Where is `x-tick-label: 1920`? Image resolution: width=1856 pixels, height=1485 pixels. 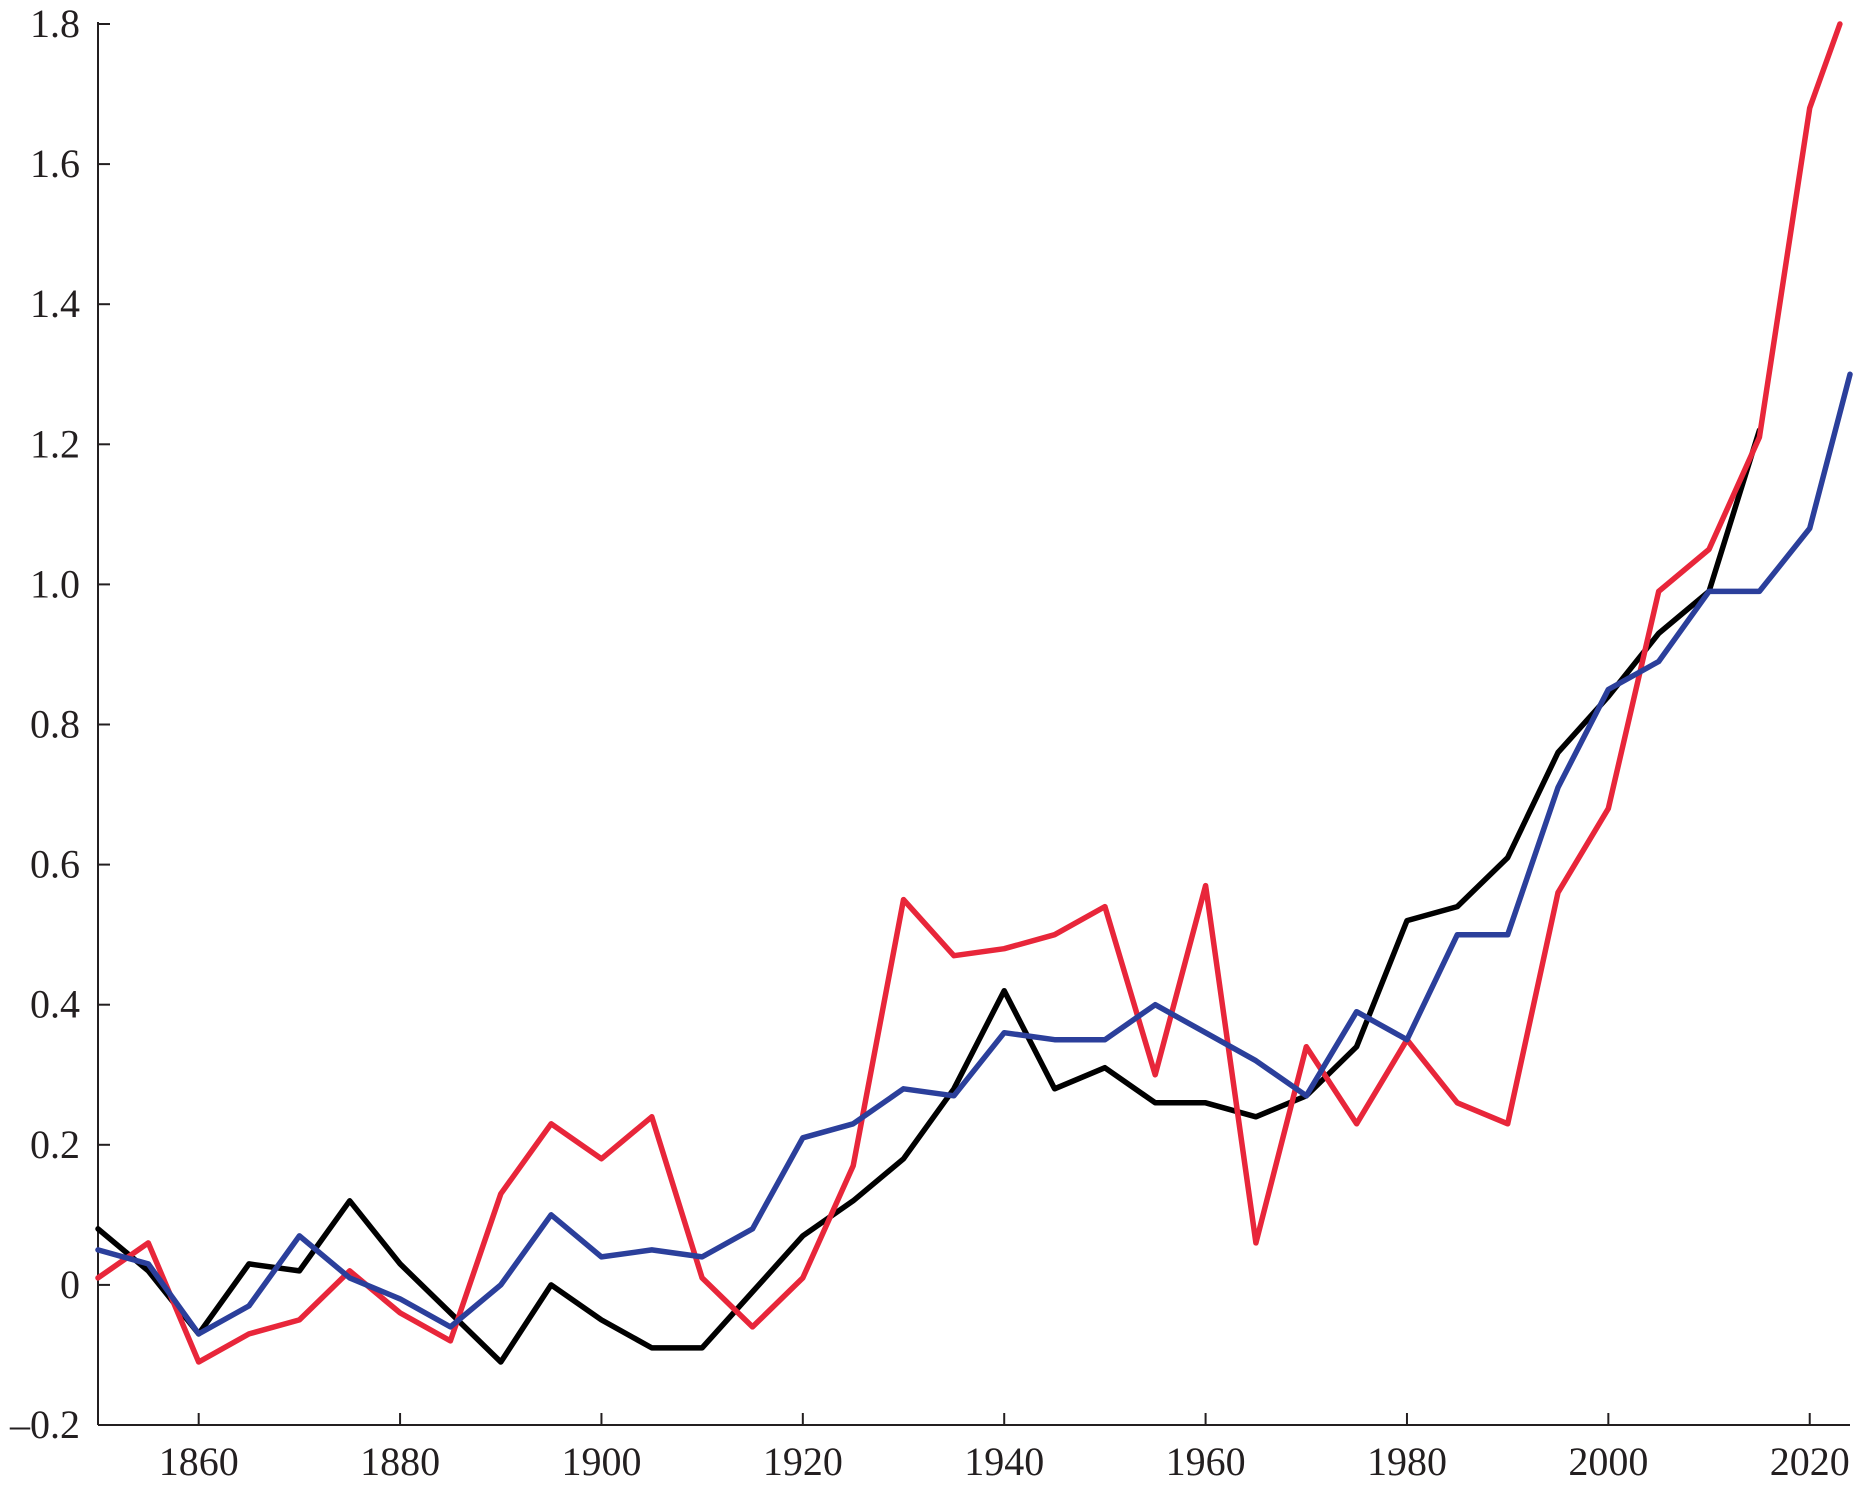
x-tick-label: 1920 is located at coordinates (803, 1461).